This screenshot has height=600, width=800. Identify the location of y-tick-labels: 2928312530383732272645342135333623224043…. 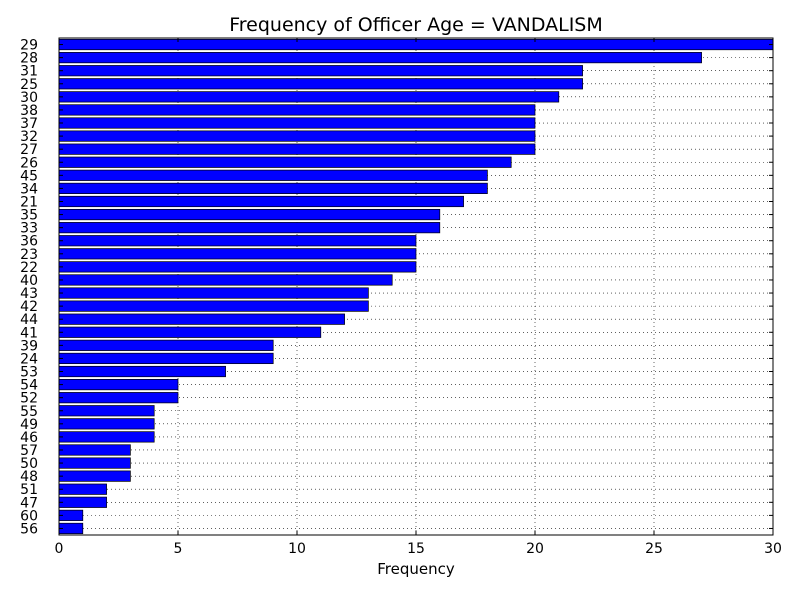
(29, 288).